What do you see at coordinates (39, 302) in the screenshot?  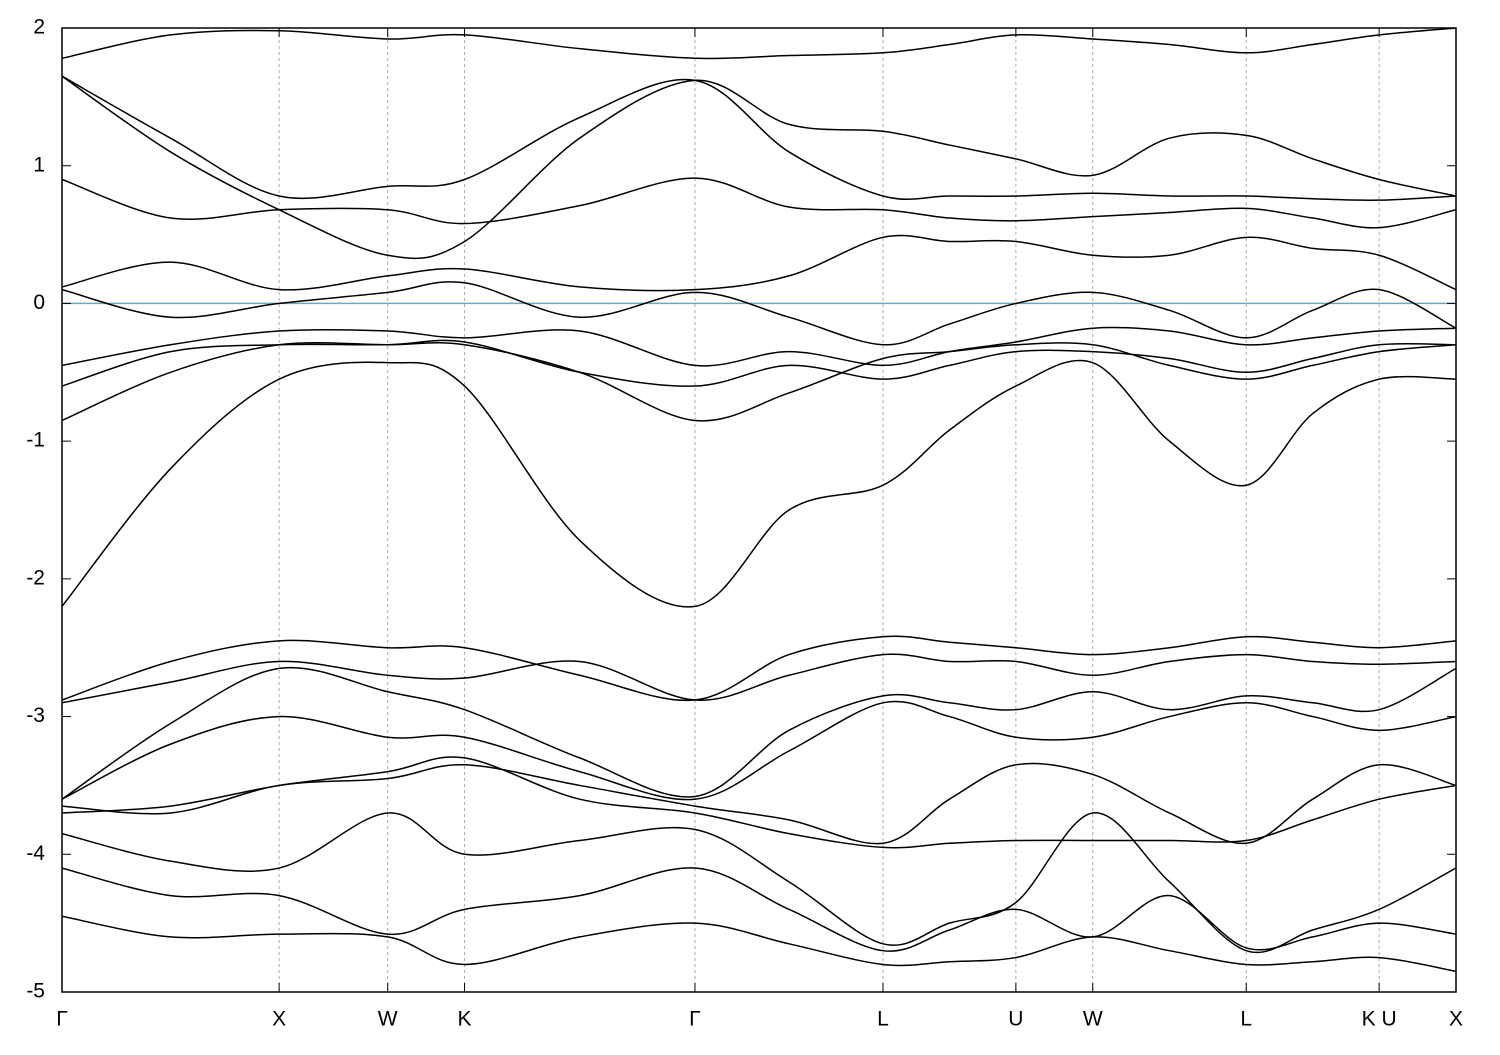 I see `y-tick-label: 0` at bounding box center [39, 302].